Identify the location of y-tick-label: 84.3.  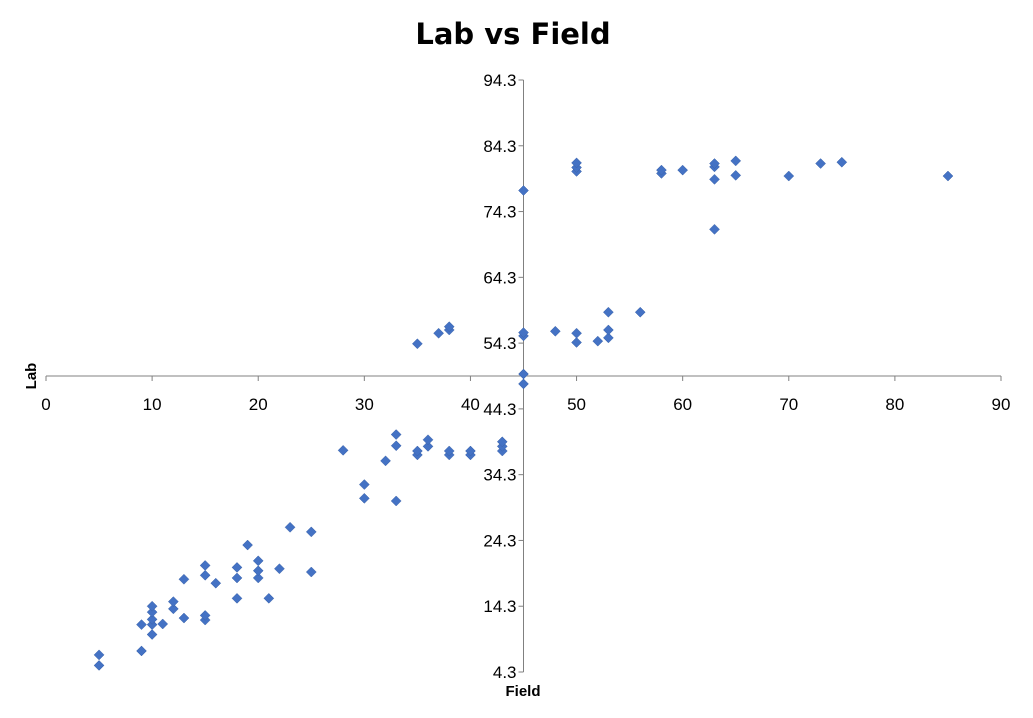
(499, 146).